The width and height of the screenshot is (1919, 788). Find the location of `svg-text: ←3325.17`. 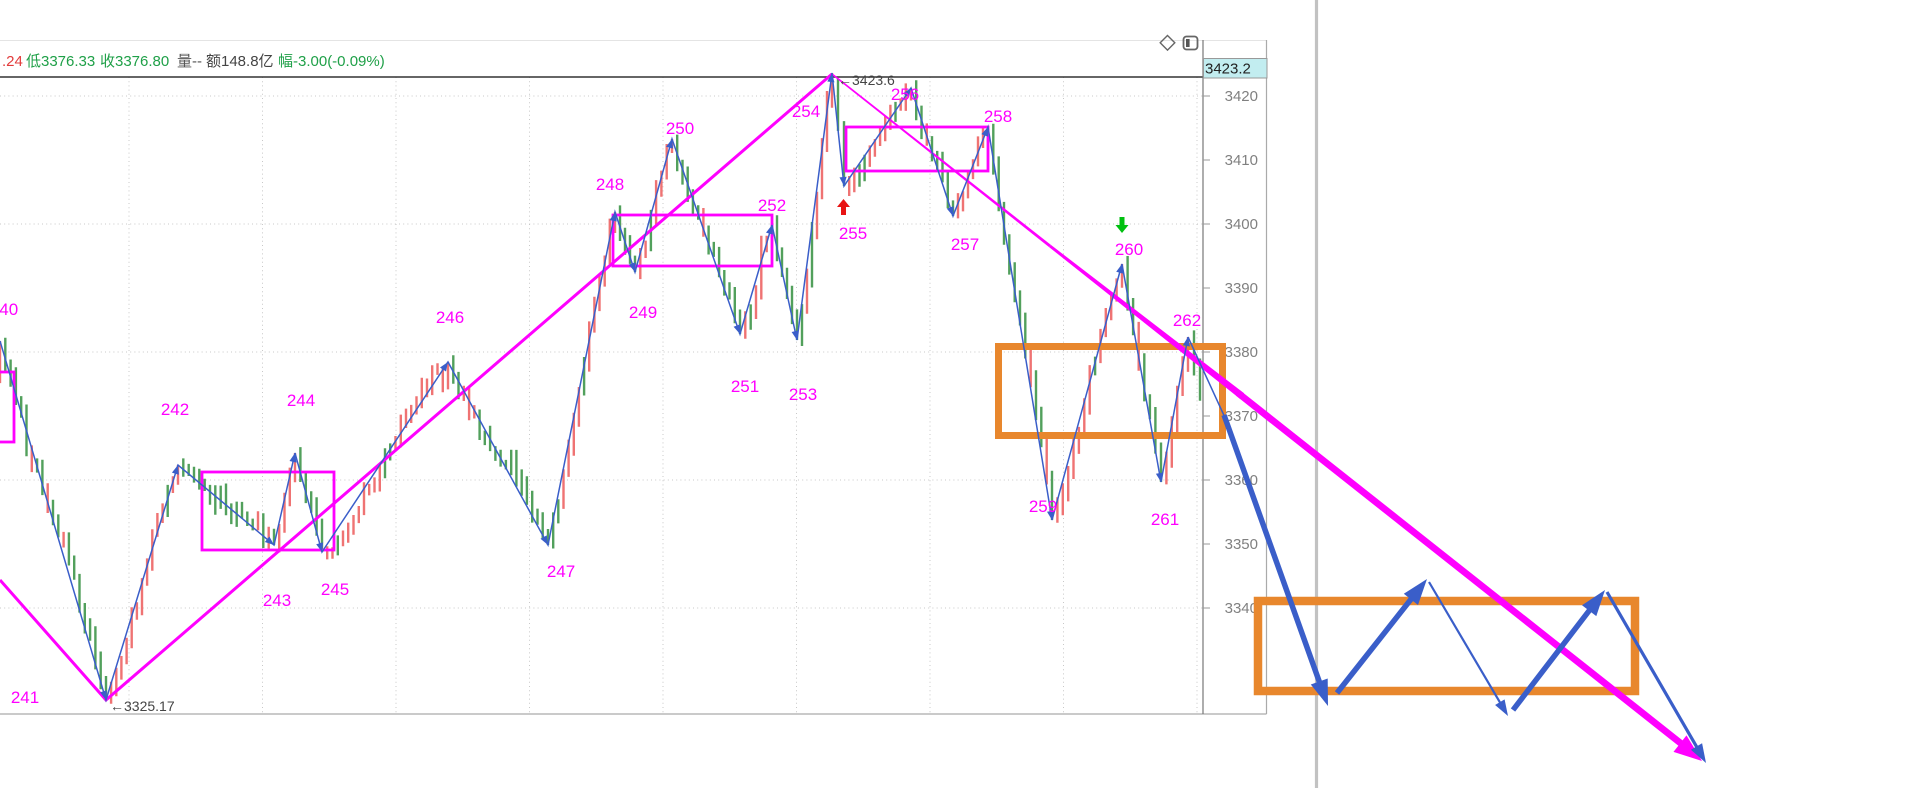

svg-text: ←3325.17 is located at coordinates (142, 706).